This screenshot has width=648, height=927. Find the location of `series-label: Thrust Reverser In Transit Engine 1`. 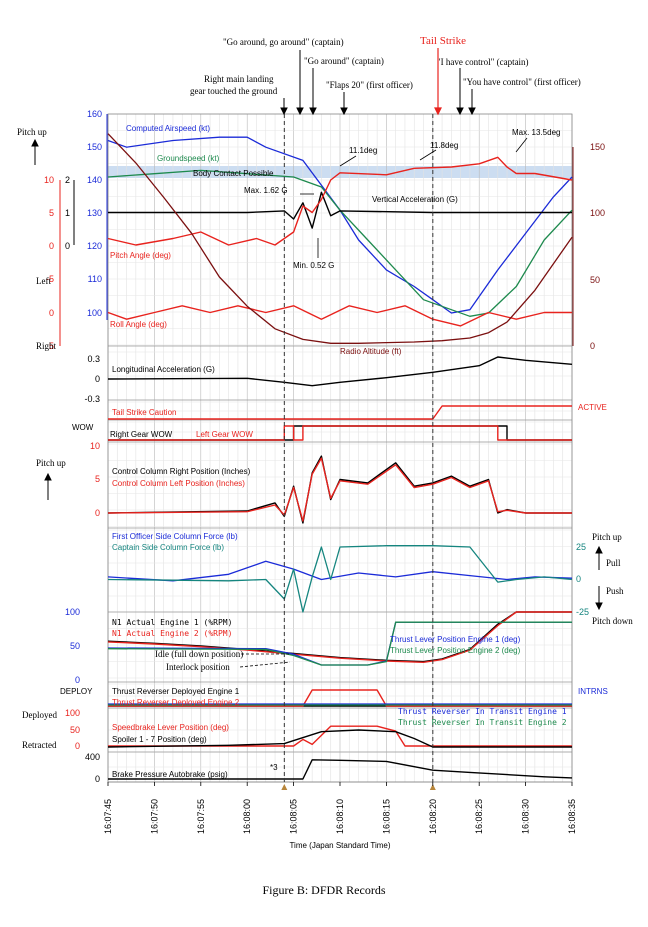

series-label: Thrust Reverser In Transit Engine 1 is located at coordinates (482, 711).